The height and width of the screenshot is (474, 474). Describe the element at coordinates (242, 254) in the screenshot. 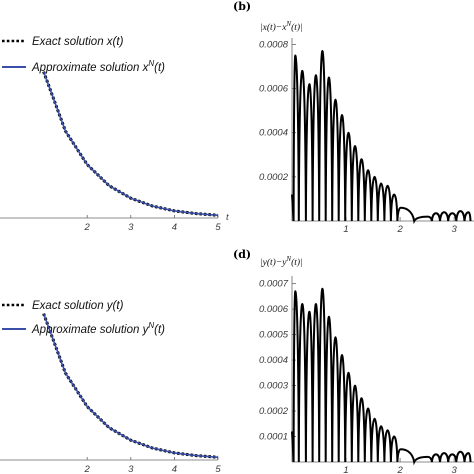

I see `panel-label-d: (d)` at that location.